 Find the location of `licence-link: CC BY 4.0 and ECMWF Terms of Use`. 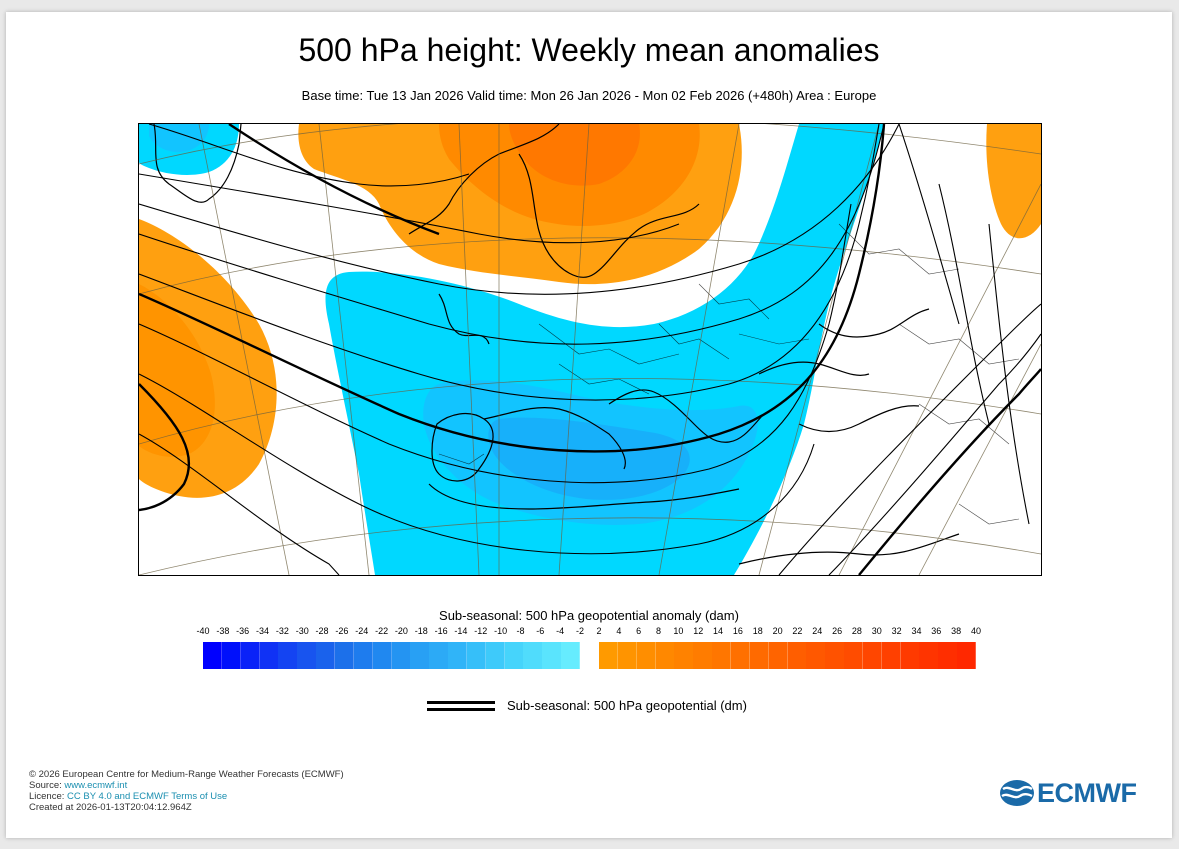

licence-link: CC BY 4.0 and ECMWF Terms of Use is located at coordinates (147, 796).